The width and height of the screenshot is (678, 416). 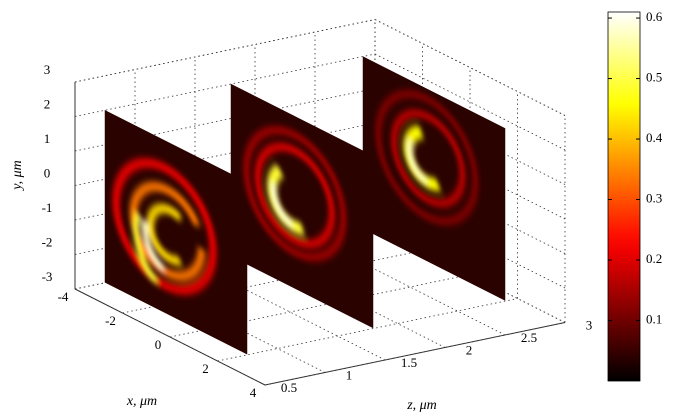 I want to click on colorbar-tick-label: 0.1, so click(x=654, y=318).